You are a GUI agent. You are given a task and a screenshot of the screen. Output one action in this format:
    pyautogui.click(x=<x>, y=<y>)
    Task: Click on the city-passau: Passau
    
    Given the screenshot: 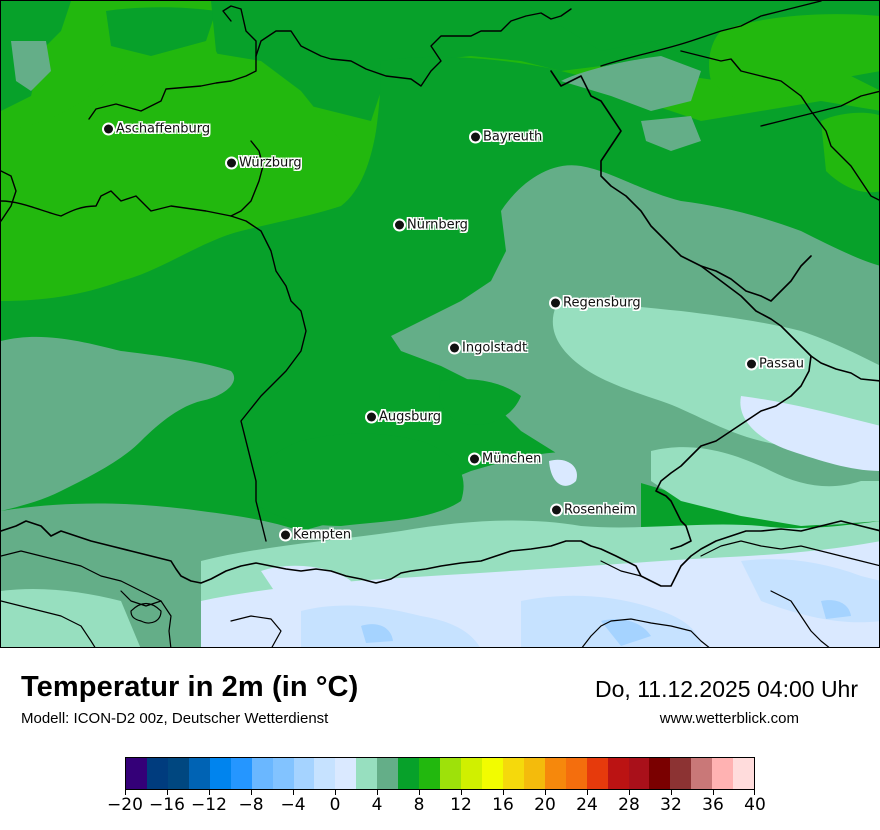 What is the action you would take?
    pyautogui.click(x=775, y=364)
    